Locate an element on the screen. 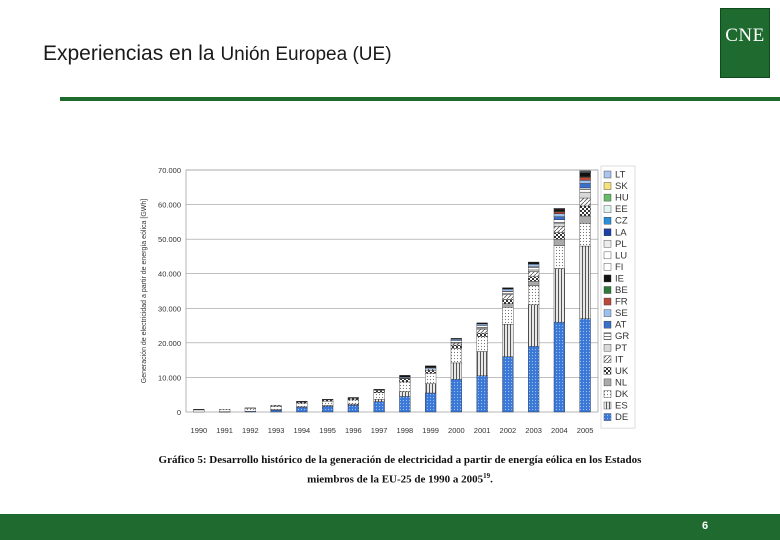  bar-segment-se-2005 is located at coordinates (585, 182).